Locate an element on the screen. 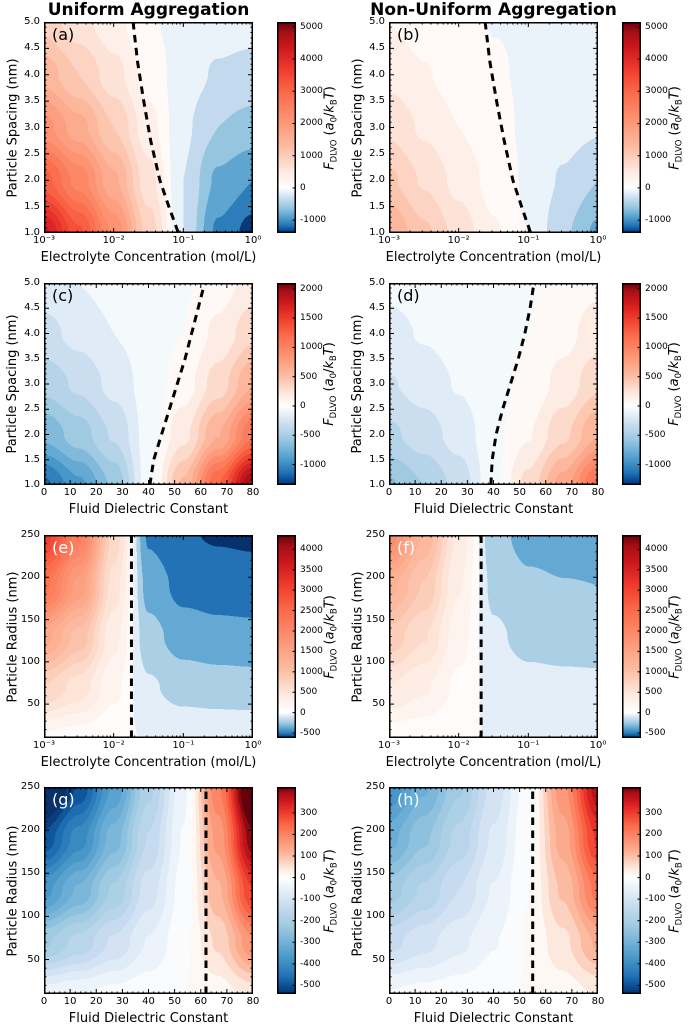 This screenshot has width=691, height=1024. panel-g-y-tick-label: 50 is located at coordinates (33, 959).